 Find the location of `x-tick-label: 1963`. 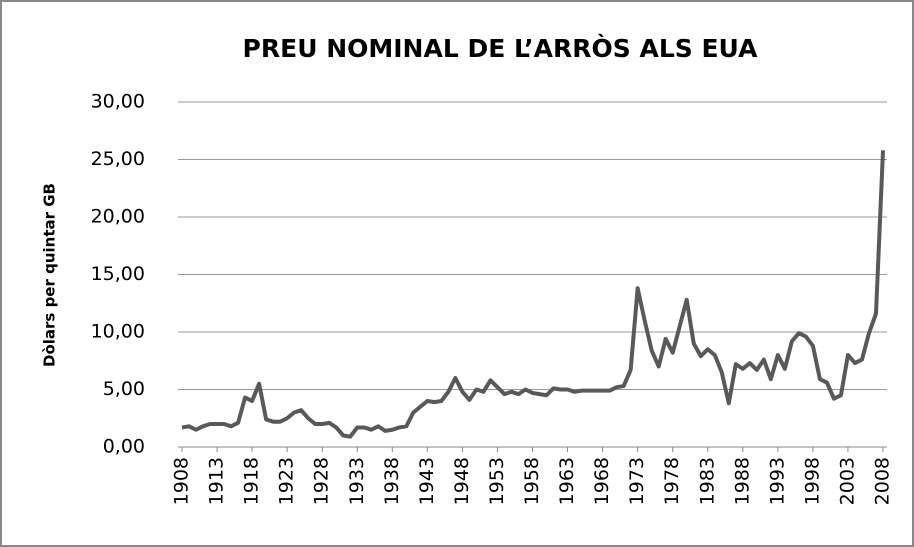

x-tick-label: 1963 is located at coordinates (567, 481).